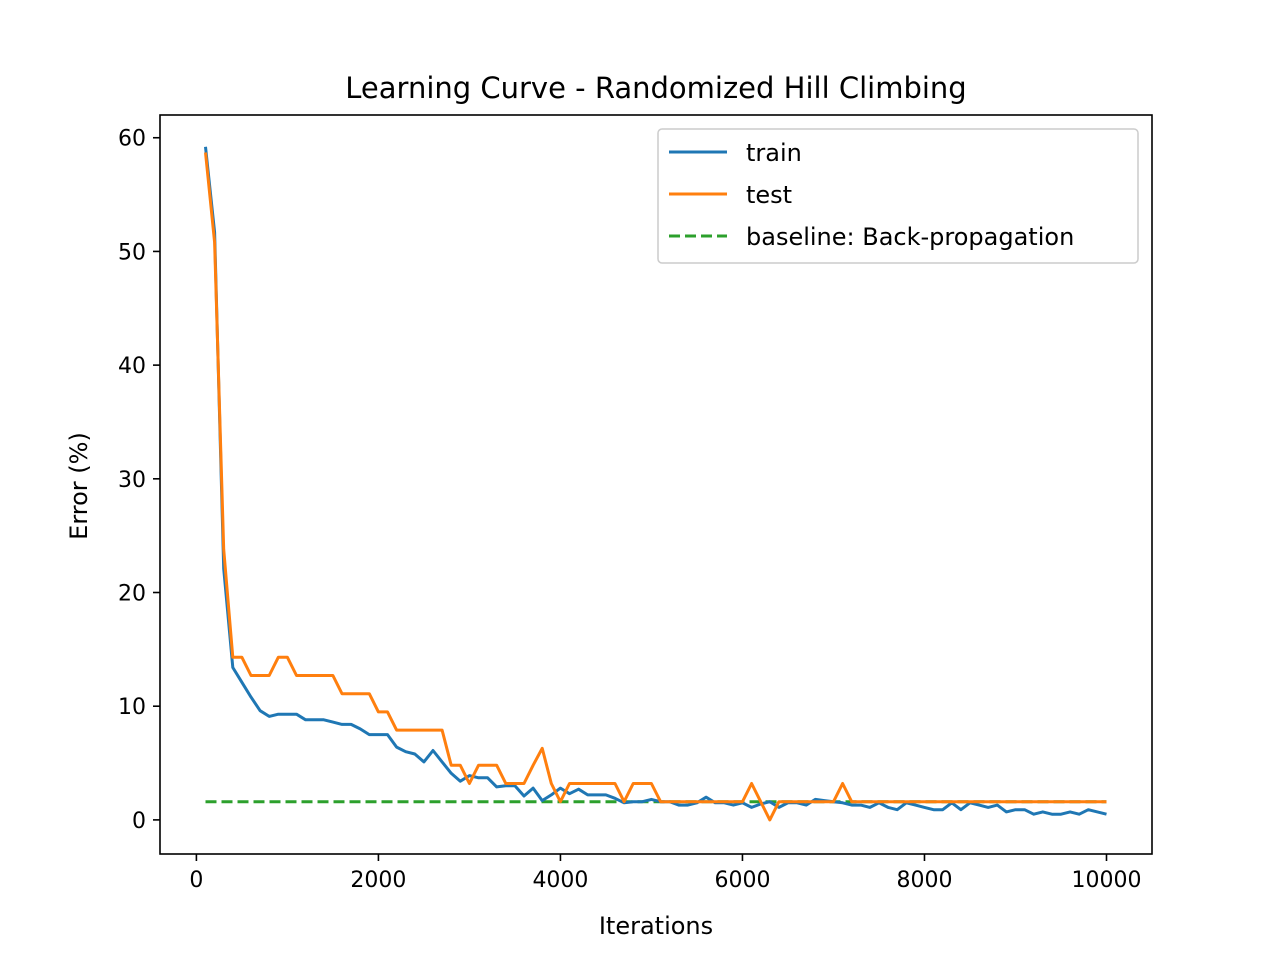 This screenshot has width=1280, height=960. Describe the element at coordinates (132, 139) in the screenshot. I see `y-tick-label: 60` at that location.